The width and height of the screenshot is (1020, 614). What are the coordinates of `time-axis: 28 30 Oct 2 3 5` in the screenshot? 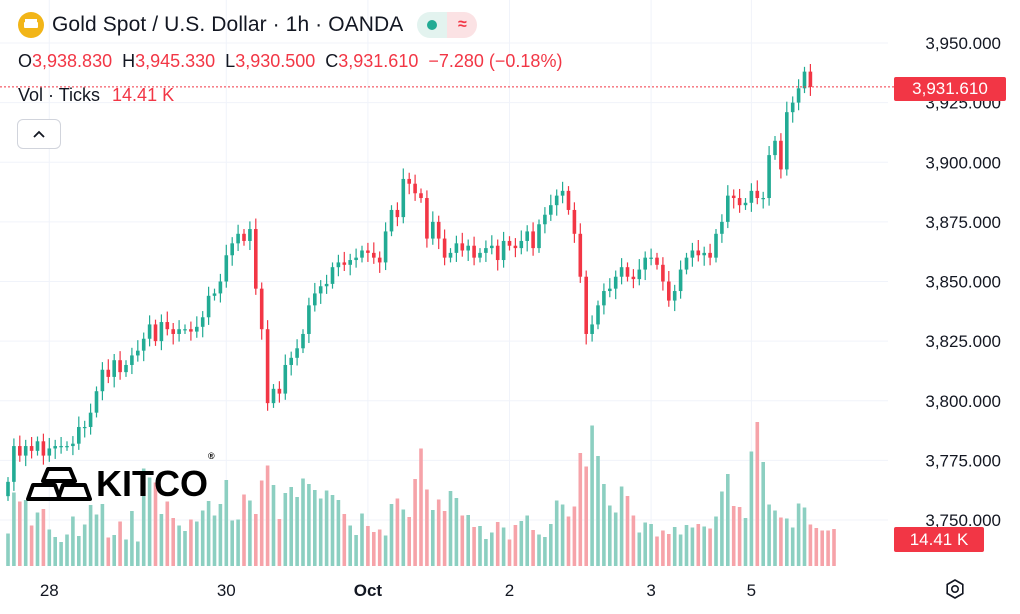 It's located at (398, 590).